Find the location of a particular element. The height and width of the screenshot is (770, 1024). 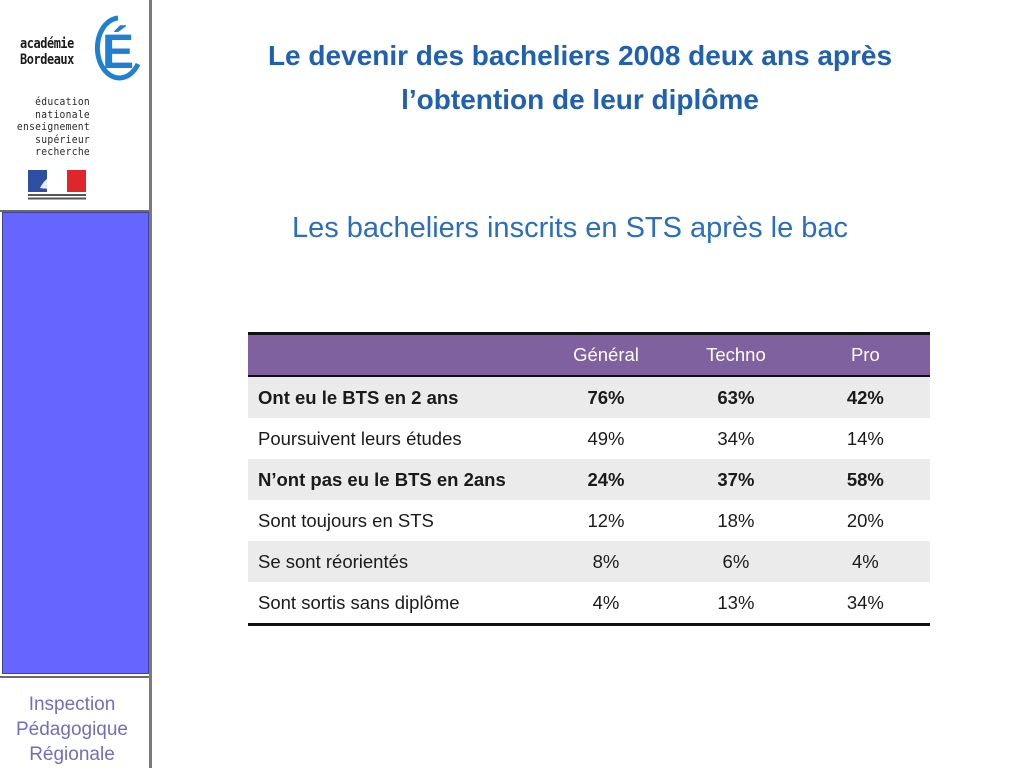

table-cell: 8% is located at coordinates (606, 561).